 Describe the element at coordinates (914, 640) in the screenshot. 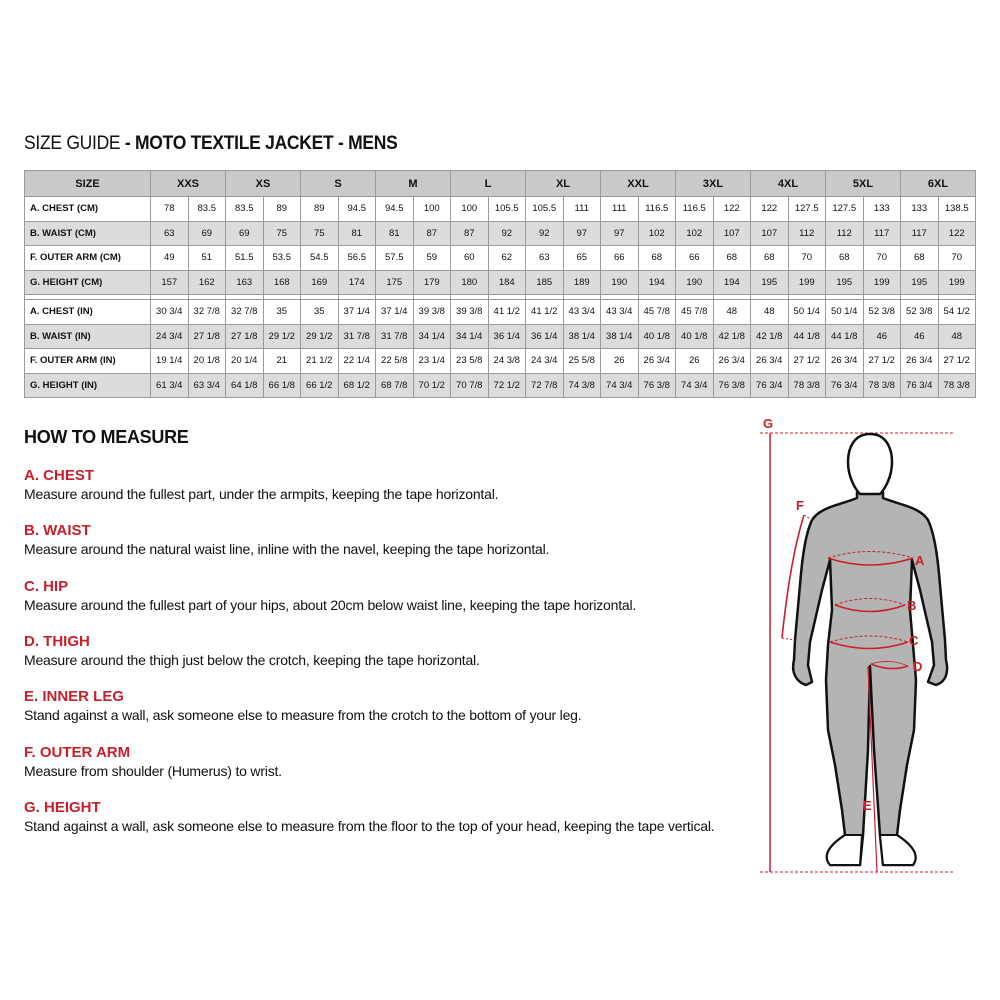

I see `label-c: C` at that location.